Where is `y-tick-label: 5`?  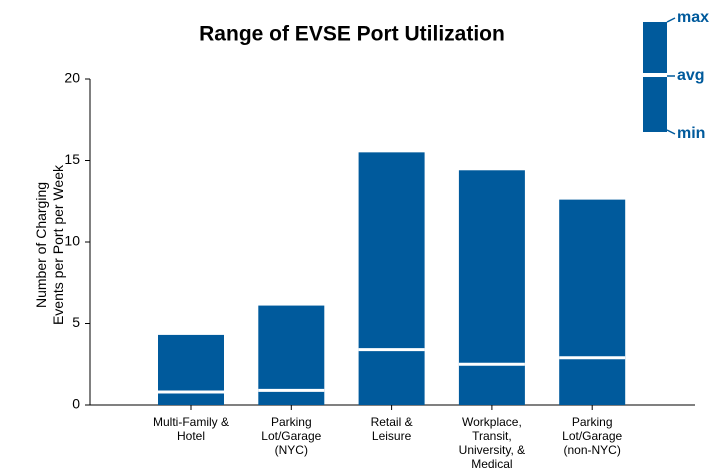 y-tick-label: 5 is located at coordinates (76, 322).